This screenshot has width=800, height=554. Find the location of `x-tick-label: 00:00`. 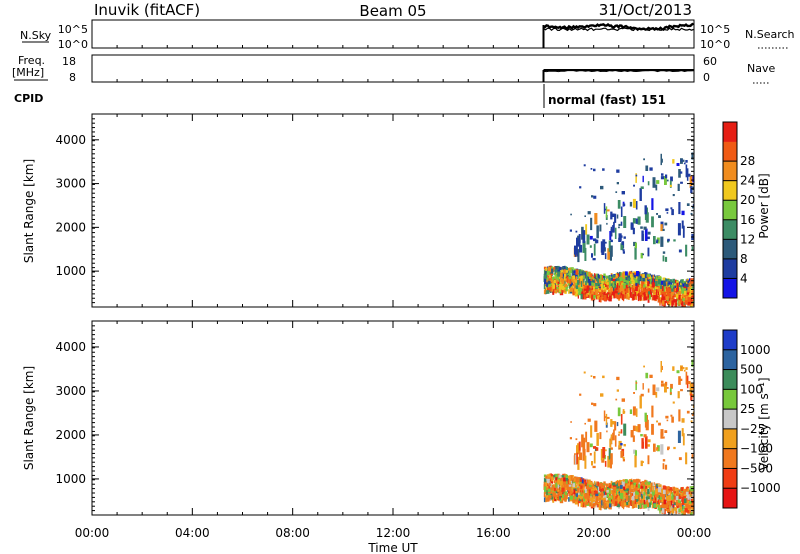

x-tick-label: 00:00 is located at coordinates (92, 533).